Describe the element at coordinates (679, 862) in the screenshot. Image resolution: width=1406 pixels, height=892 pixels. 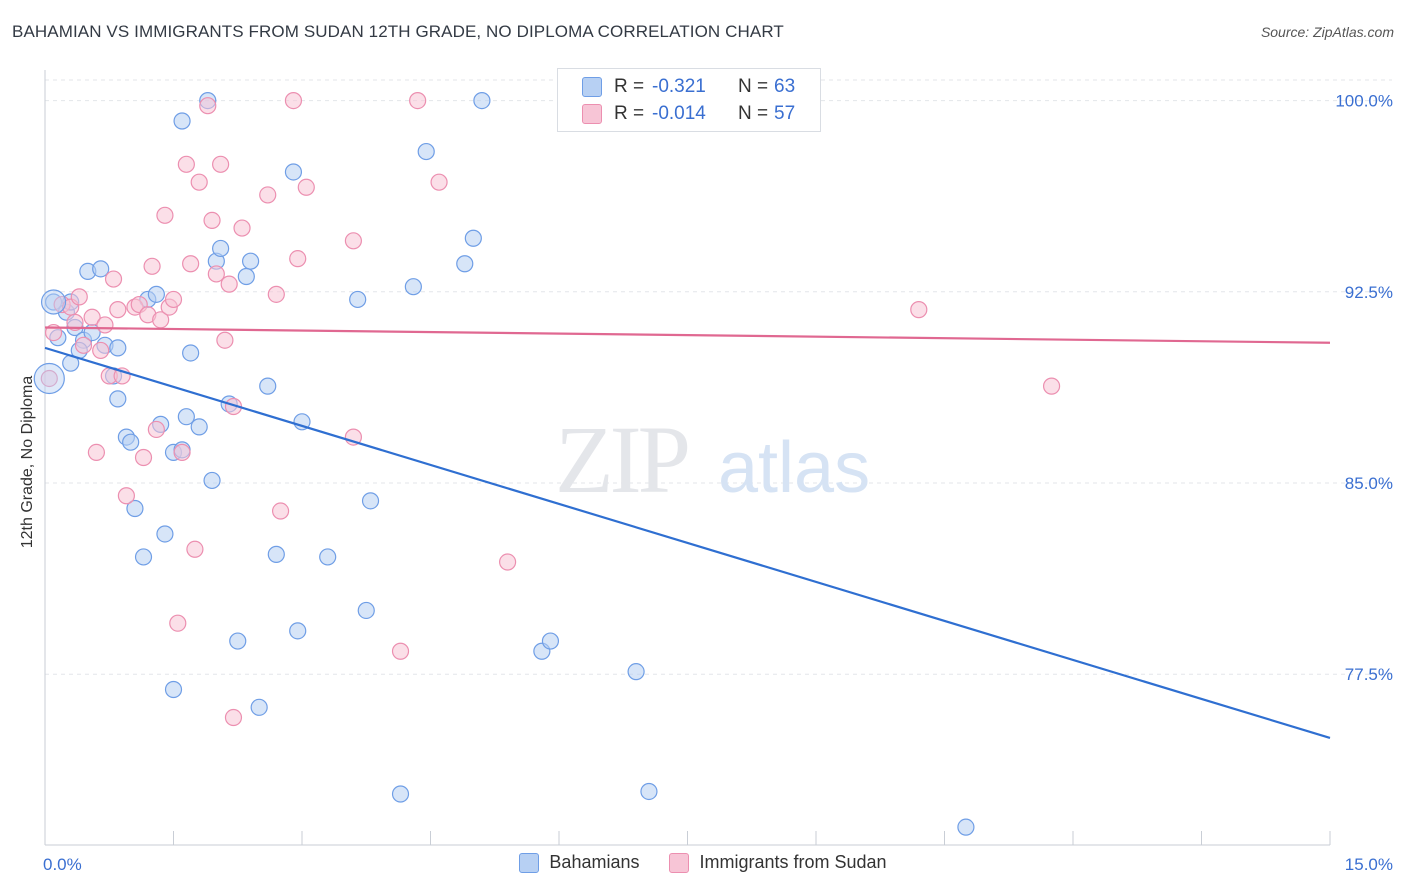
I see `legend-swatch-sudan` at that location.